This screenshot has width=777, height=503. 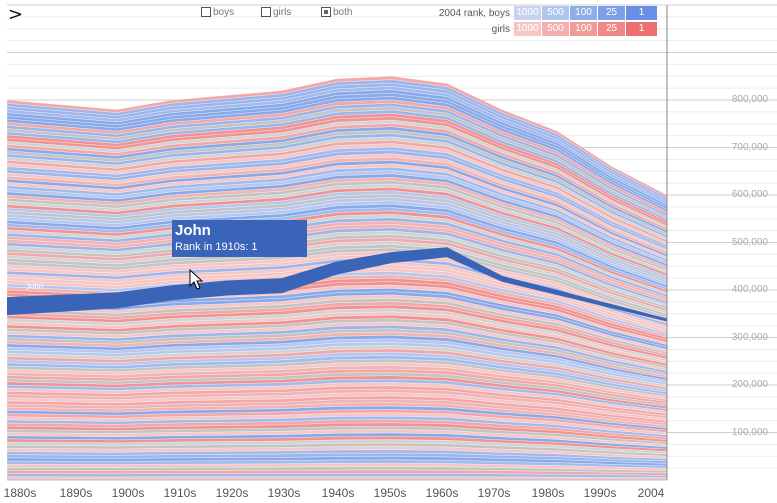 I want to click on both-label: both, so click(x=343, y=12).